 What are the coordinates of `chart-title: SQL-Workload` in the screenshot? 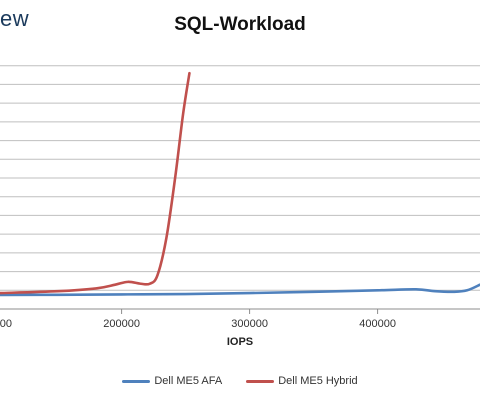 It's located at (240, 24).